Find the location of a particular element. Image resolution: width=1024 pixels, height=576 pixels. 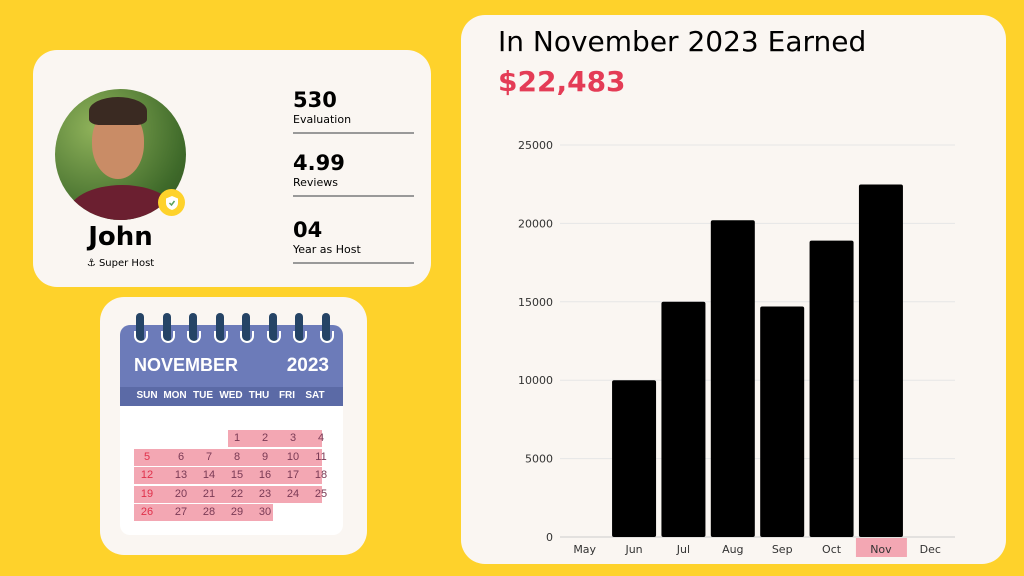

stat-value: 530 is located at coordinates (315, 100).